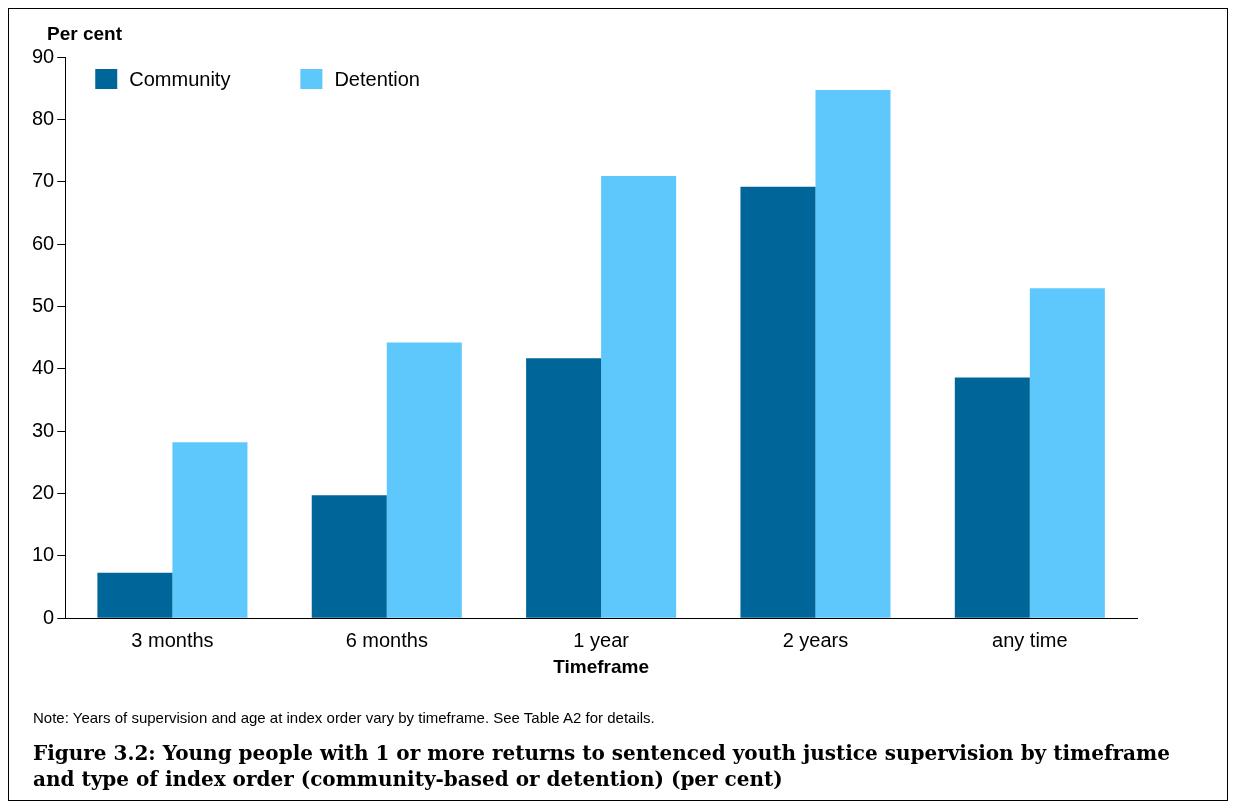  I want to click on x-tick-label: 1 year, so click(601, 639).